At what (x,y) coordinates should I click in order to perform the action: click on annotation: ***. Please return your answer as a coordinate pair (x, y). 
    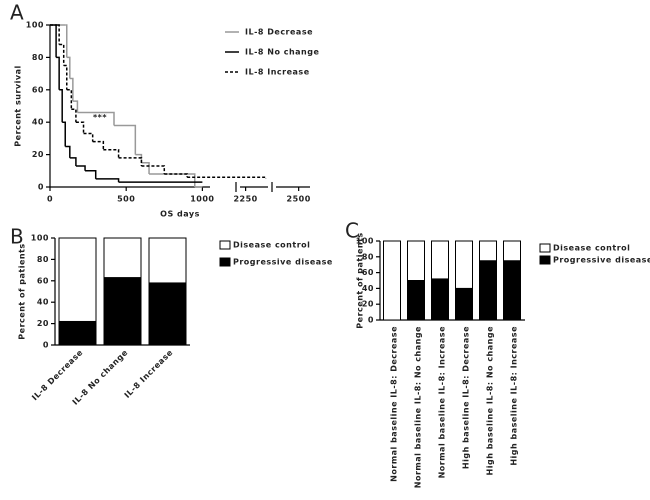
    Looking at the image, I should click on (100, 117).